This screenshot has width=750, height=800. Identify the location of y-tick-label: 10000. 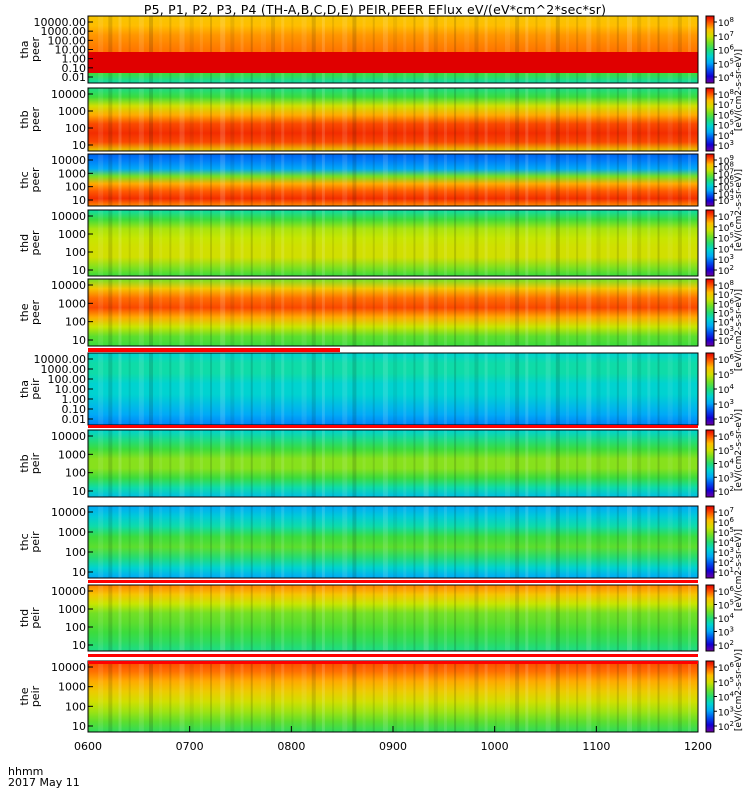
(68, 436).